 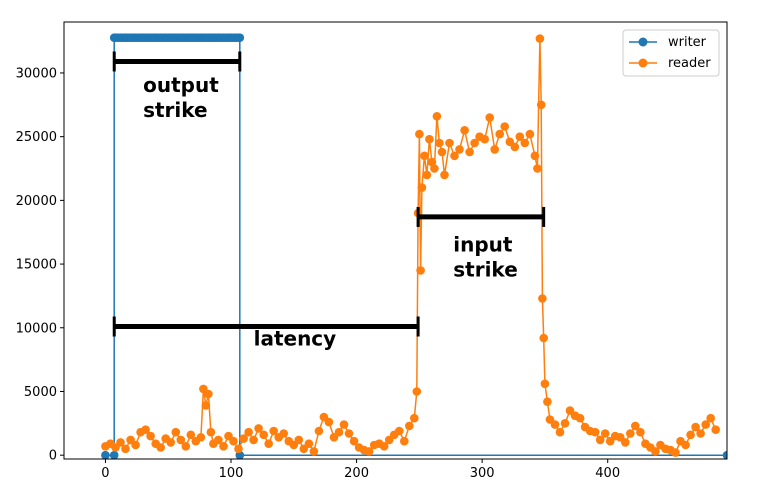 I want to click on y-tick-label: 20000, so click(x=36, y=201).